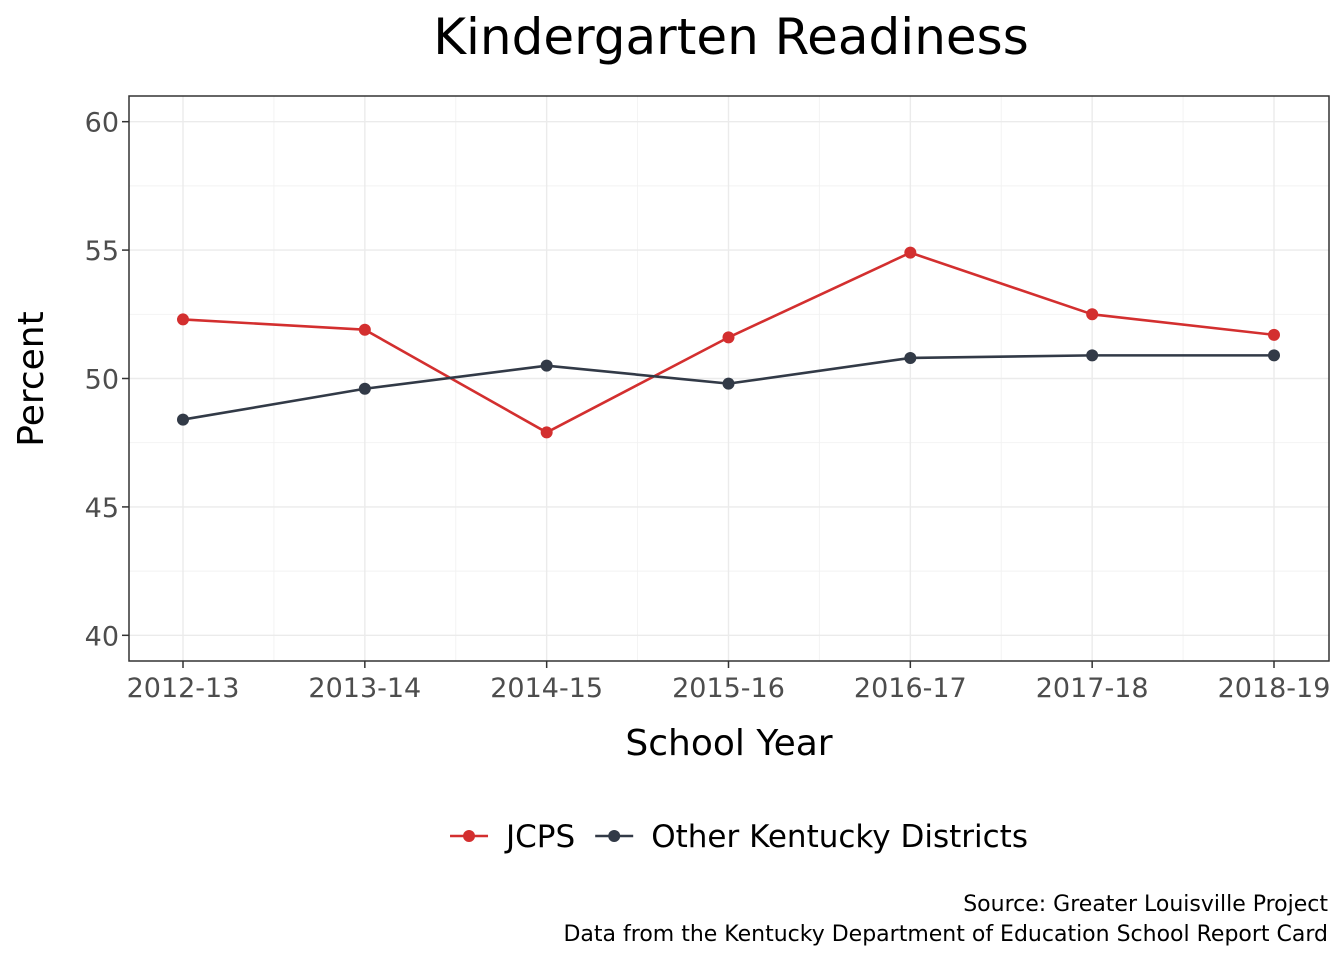 Image resolution: width=1344 pixels, height=964 pixels. Describe the element at coordinates (728, 743) in the screenshot. I see `x-axis-title: School Year` at that location.